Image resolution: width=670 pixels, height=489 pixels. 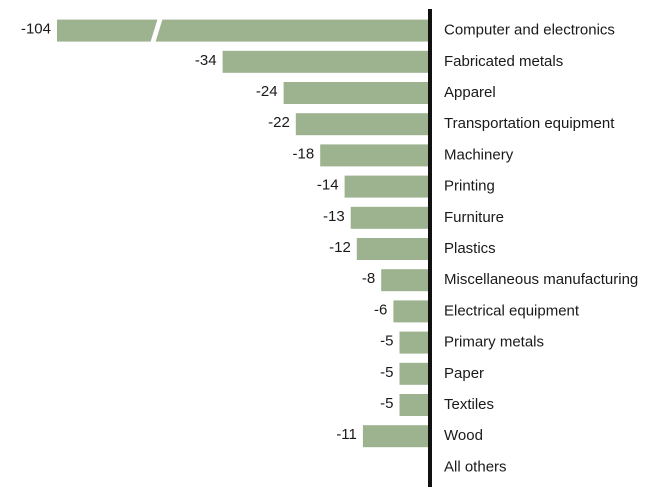 I want to click on value-label-wood: -11, so click(x=346, y=434).